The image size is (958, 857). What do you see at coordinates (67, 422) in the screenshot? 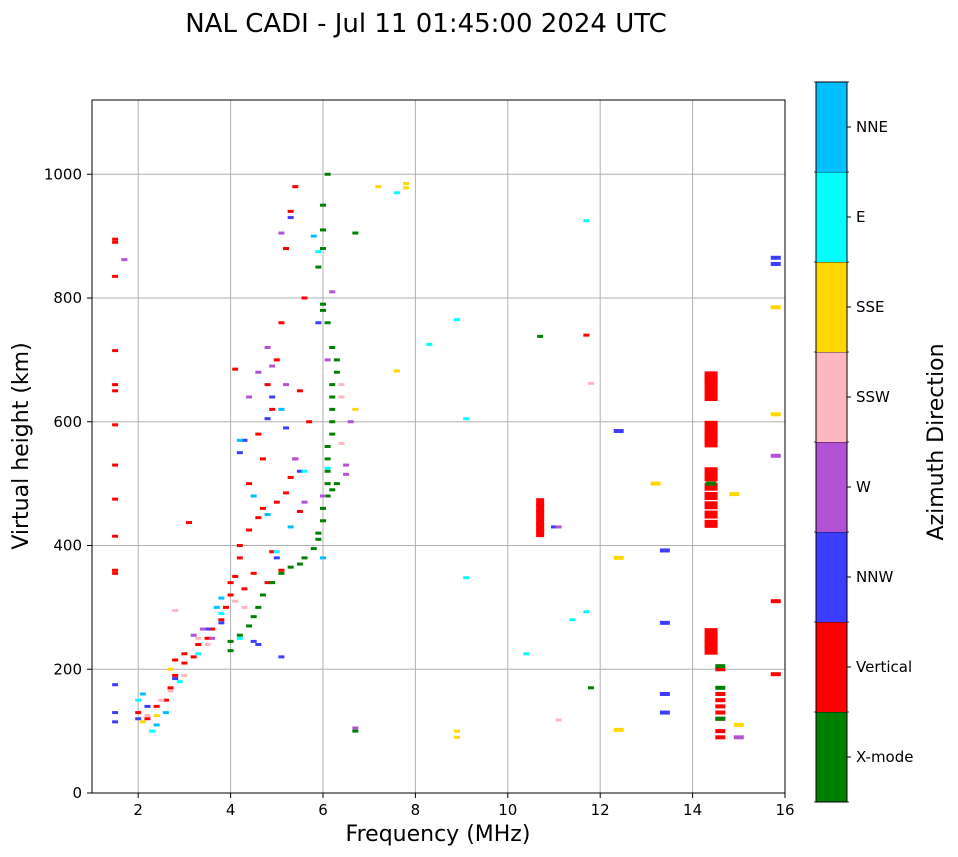
I see `y-tick-label: 600` at bounding box center [67, 422].